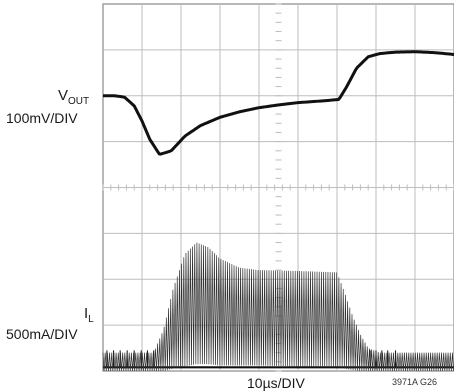 The width and height of the screenshot is (454, 391). Describe the element at coordinates (42, 118) in the screenshot. I see `vout-scale-label: 100mV/DIV` at that location.